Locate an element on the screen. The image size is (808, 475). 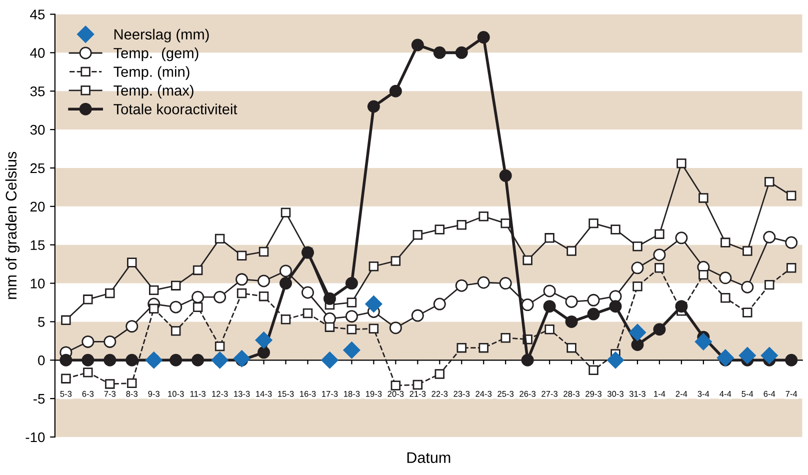
x-tick-label: 29-3 is located at coordinates (594, 393).